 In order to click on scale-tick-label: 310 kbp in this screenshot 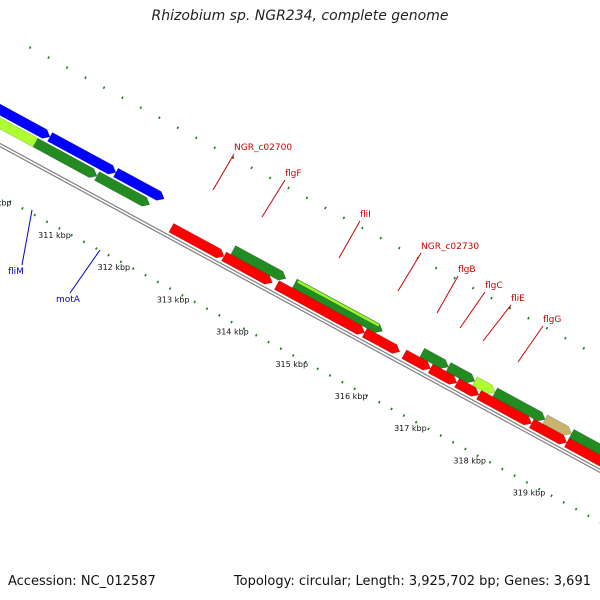, I will do `click(5, 203)`.